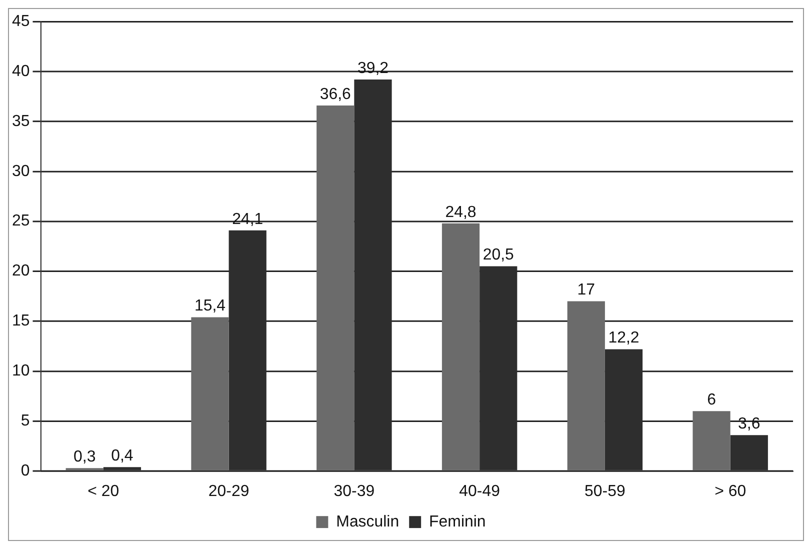  What do you see at coordinates (354, 491) in the screenshot?
I see `x-tick-label: 30-39` at bounding box center [354, 491].